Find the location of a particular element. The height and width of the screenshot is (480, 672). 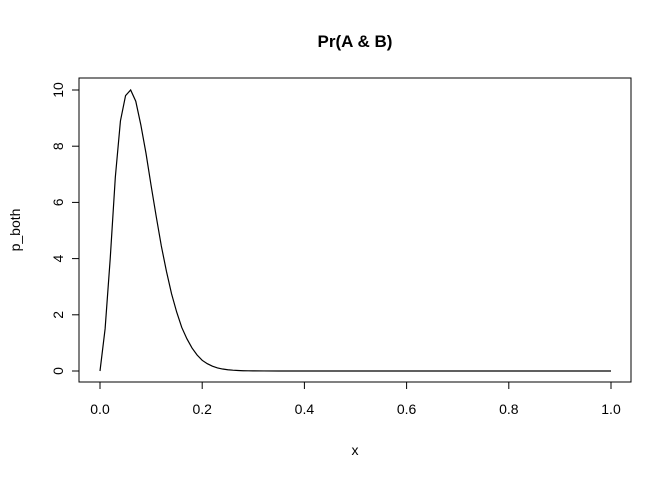

chart-title: Pr(A & B) is located at coordinates (355, 41).